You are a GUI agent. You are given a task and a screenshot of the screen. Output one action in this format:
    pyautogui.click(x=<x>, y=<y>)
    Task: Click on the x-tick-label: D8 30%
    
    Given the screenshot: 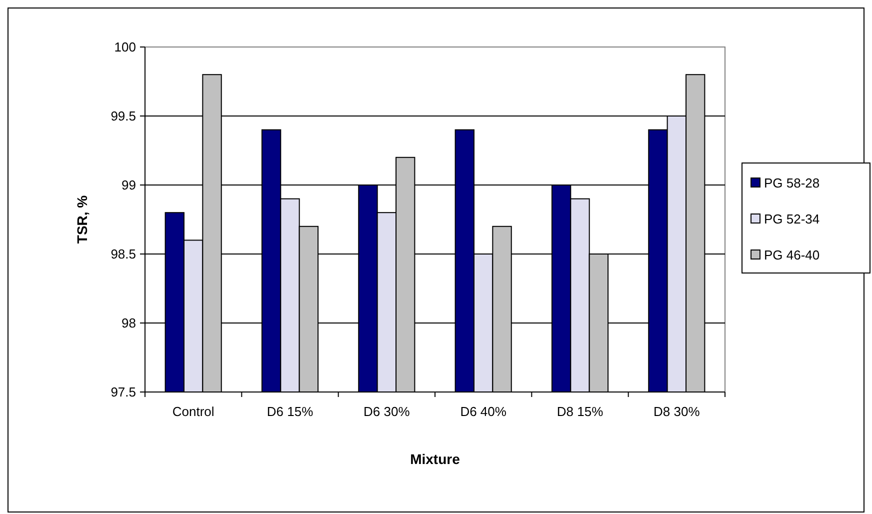 What is the action you would take?
    pyautogui.click(x=677, y=411)
    